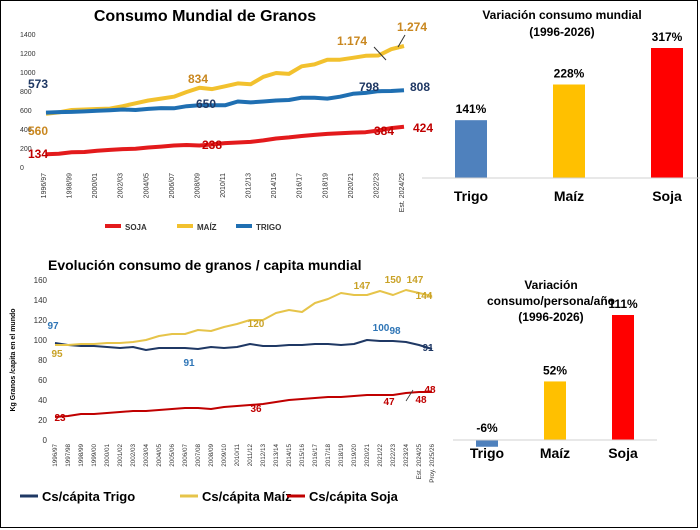 Image resolution: width=700 pixels, height=530 pixels. I want to click on chart2-data-label: 317%, so click(667, 37).